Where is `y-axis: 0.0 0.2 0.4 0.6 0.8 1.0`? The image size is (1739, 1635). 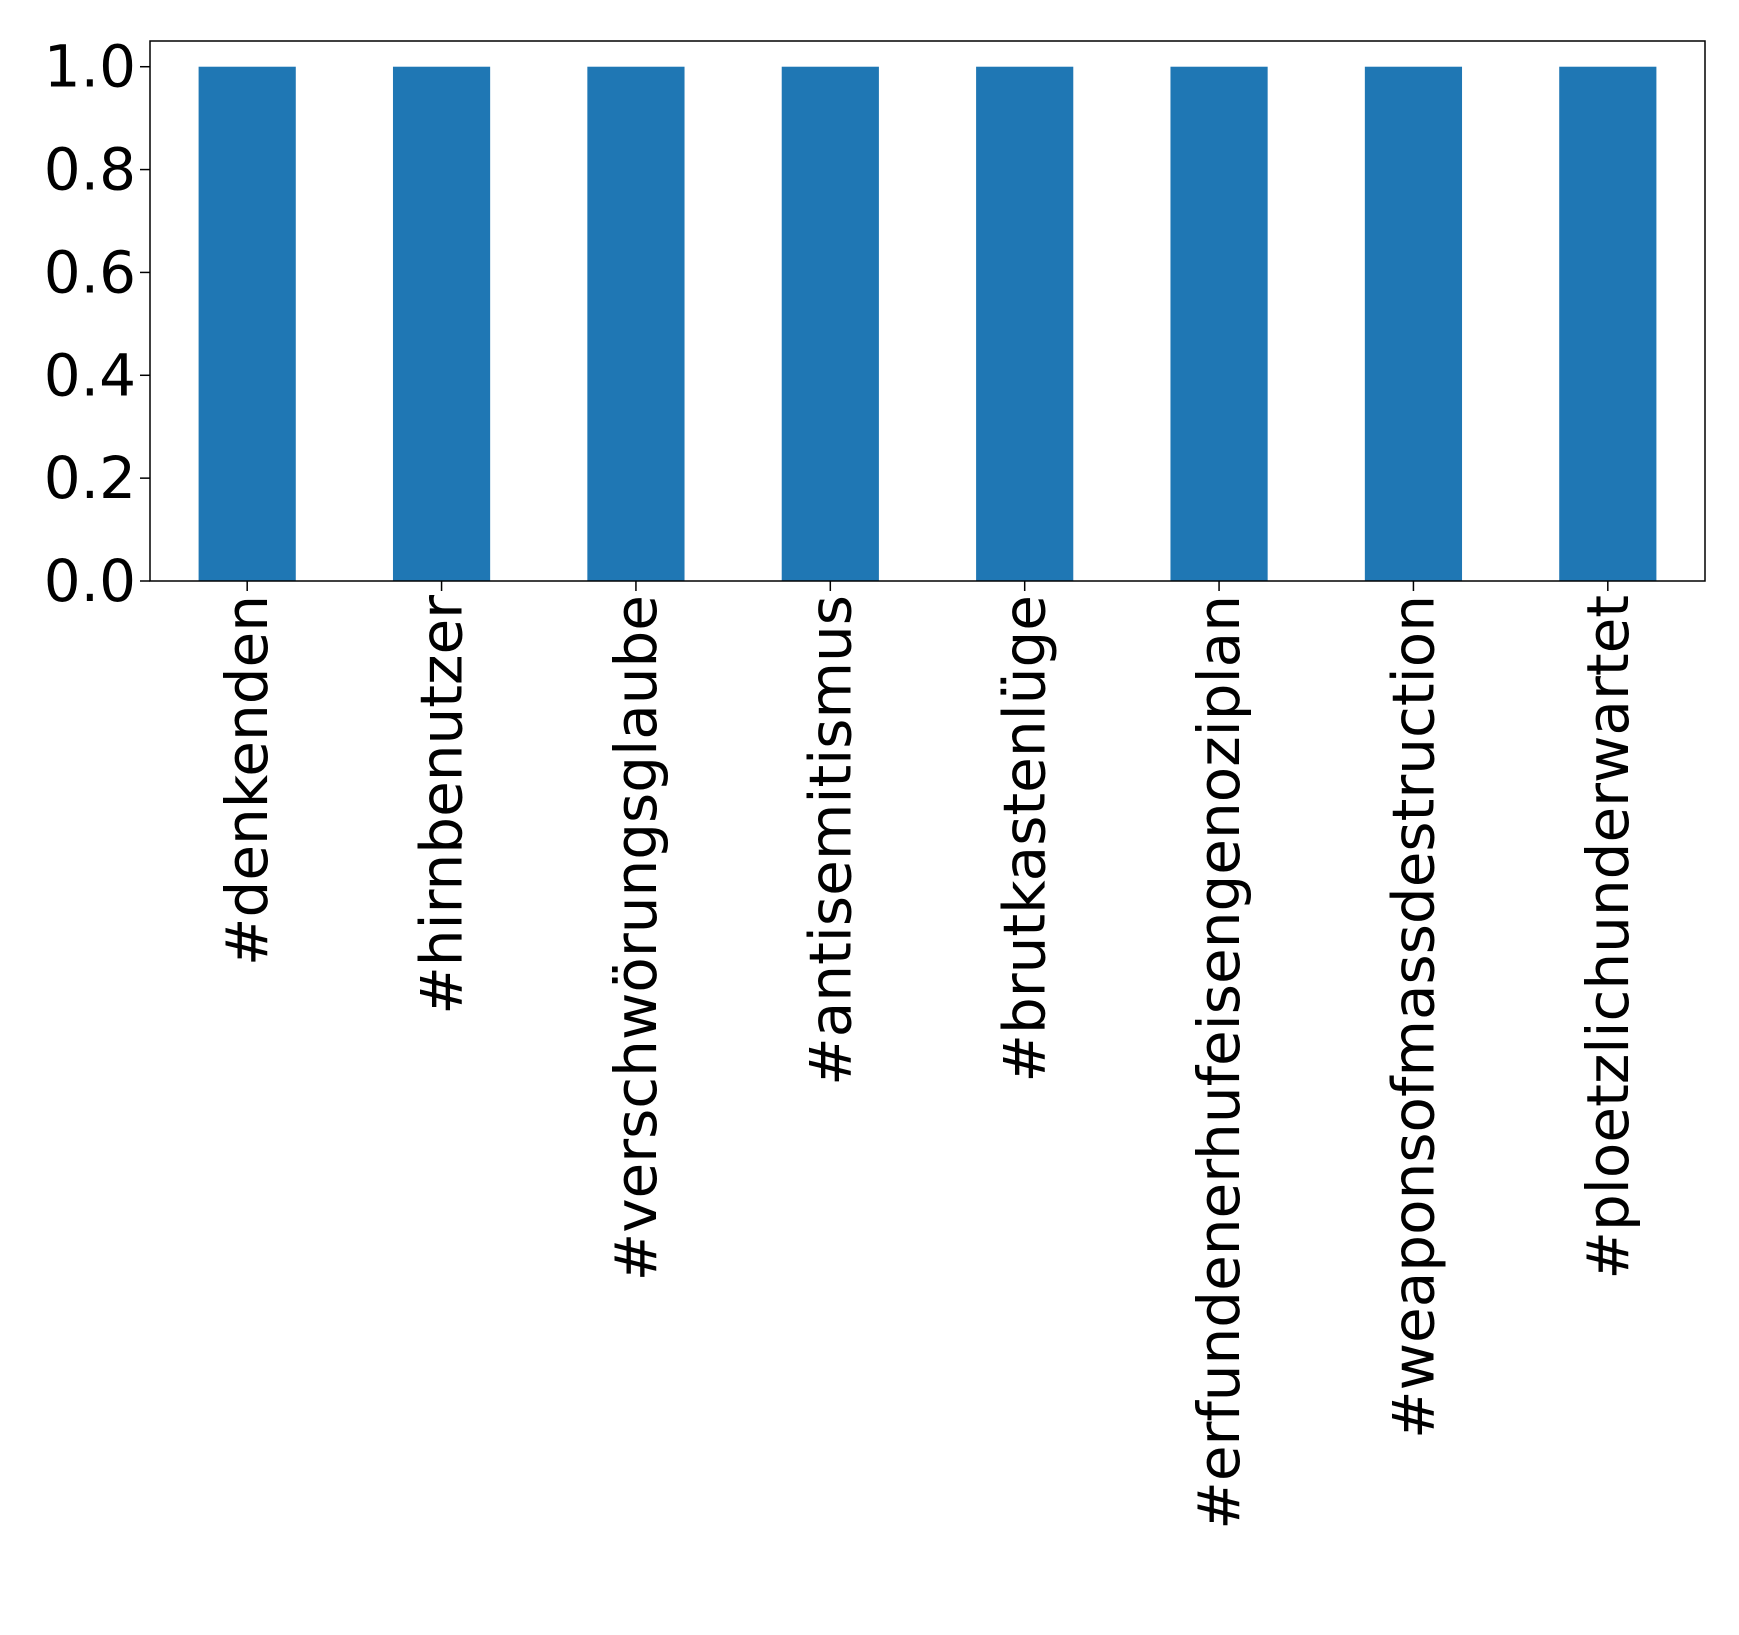 y-axis: 0.0 0.2 0.4 0.6 0.8 1.0 is located at coordinates (97, 324).